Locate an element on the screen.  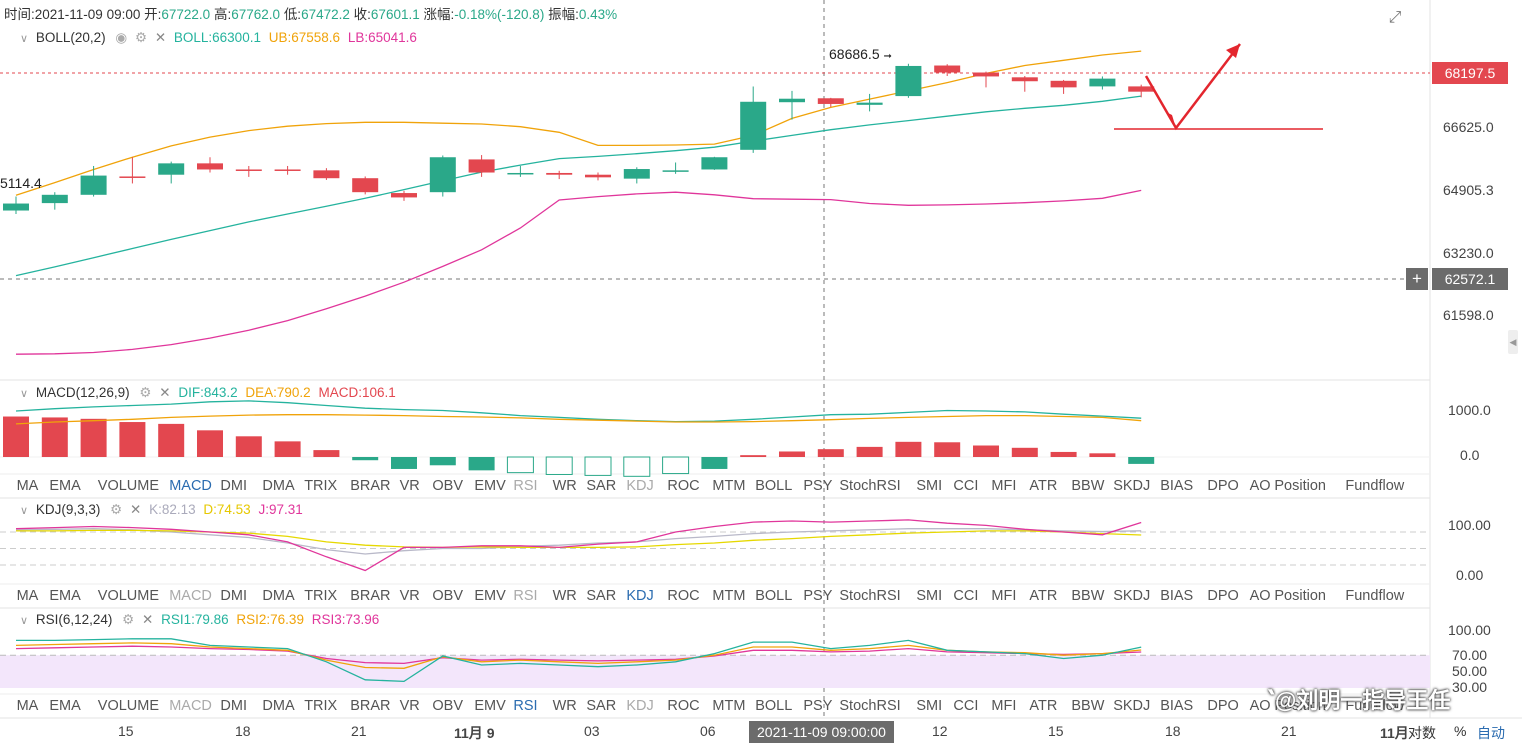
eye-icon: ◉ is located at coordinates (121, 37).